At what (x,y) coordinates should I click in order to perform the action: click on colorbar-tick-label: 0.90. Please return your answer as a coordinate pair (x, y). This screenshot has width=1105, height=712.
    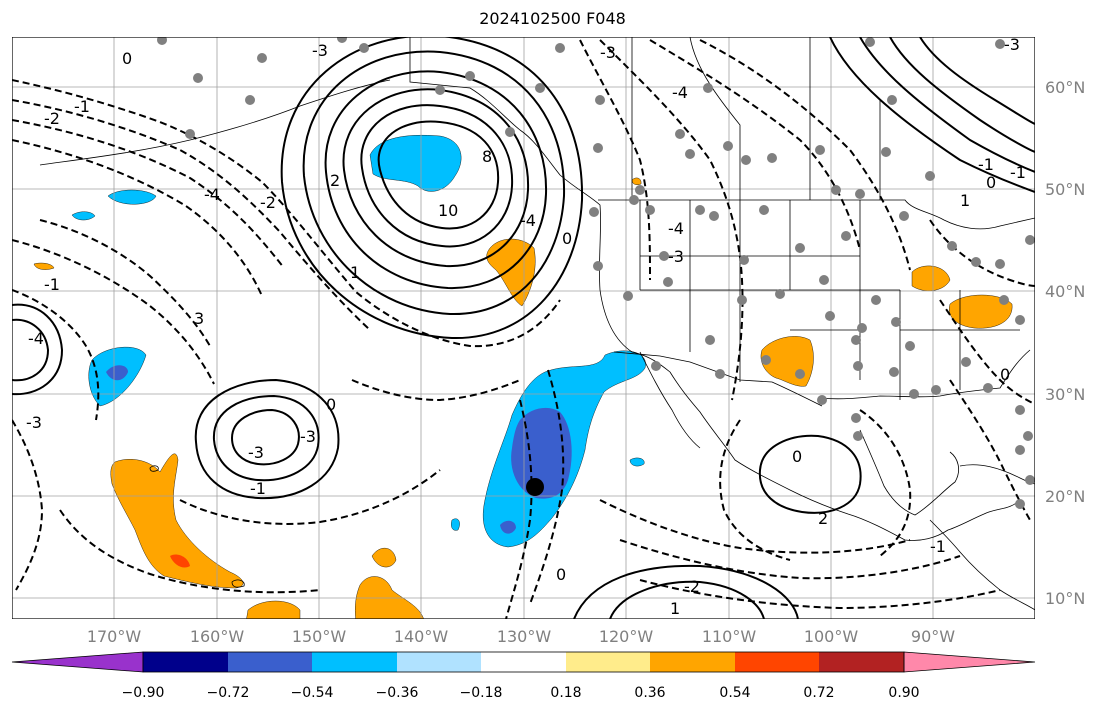
    Looking at the image, I should click on (903, 693).